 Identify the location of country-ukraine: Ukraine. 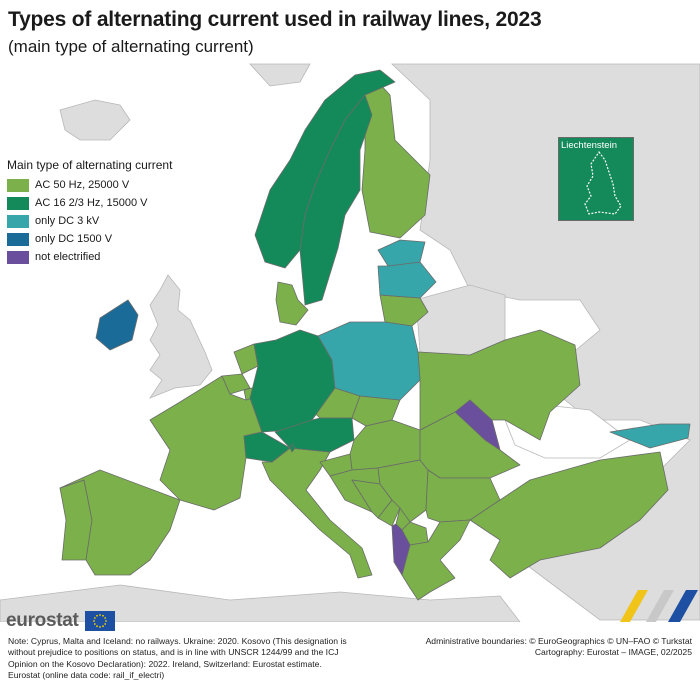
(499, 385).